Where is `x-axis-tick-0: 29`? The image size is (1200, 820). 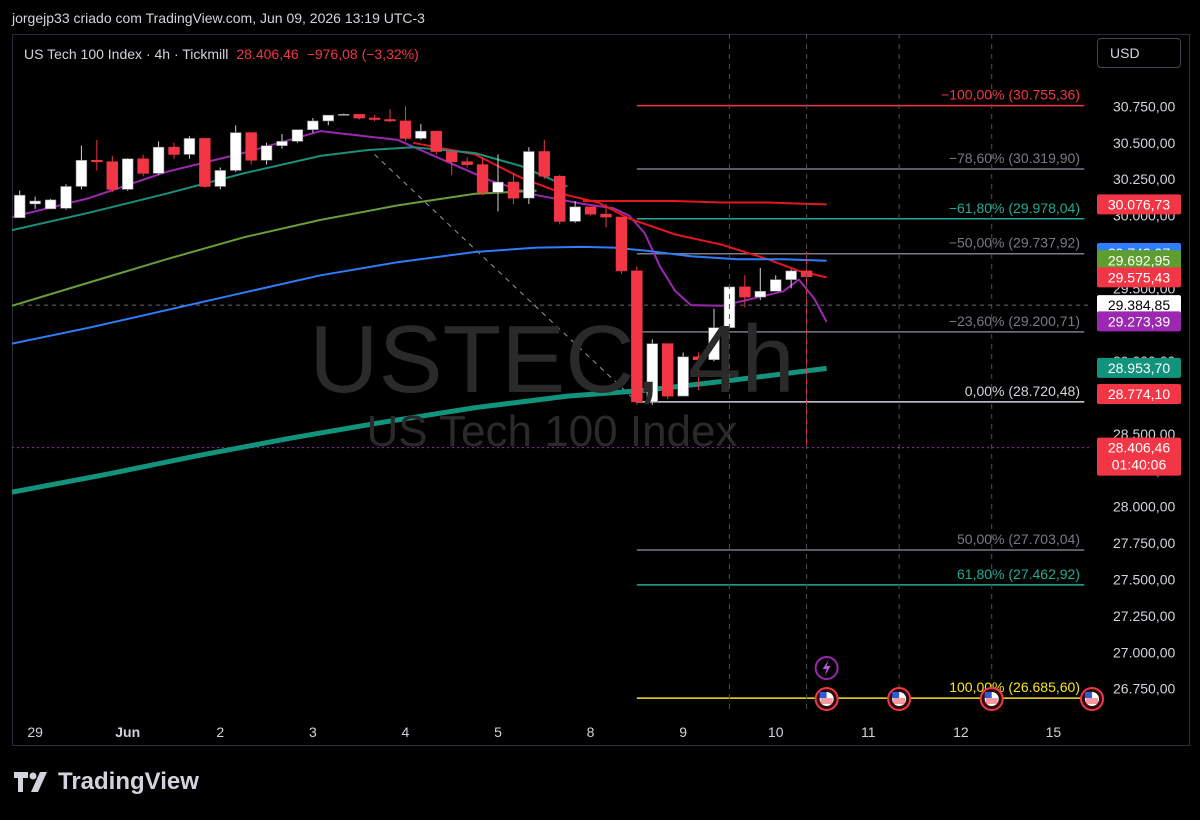
x-axis-tick-0: 29 is located at coordinates (35, 732).